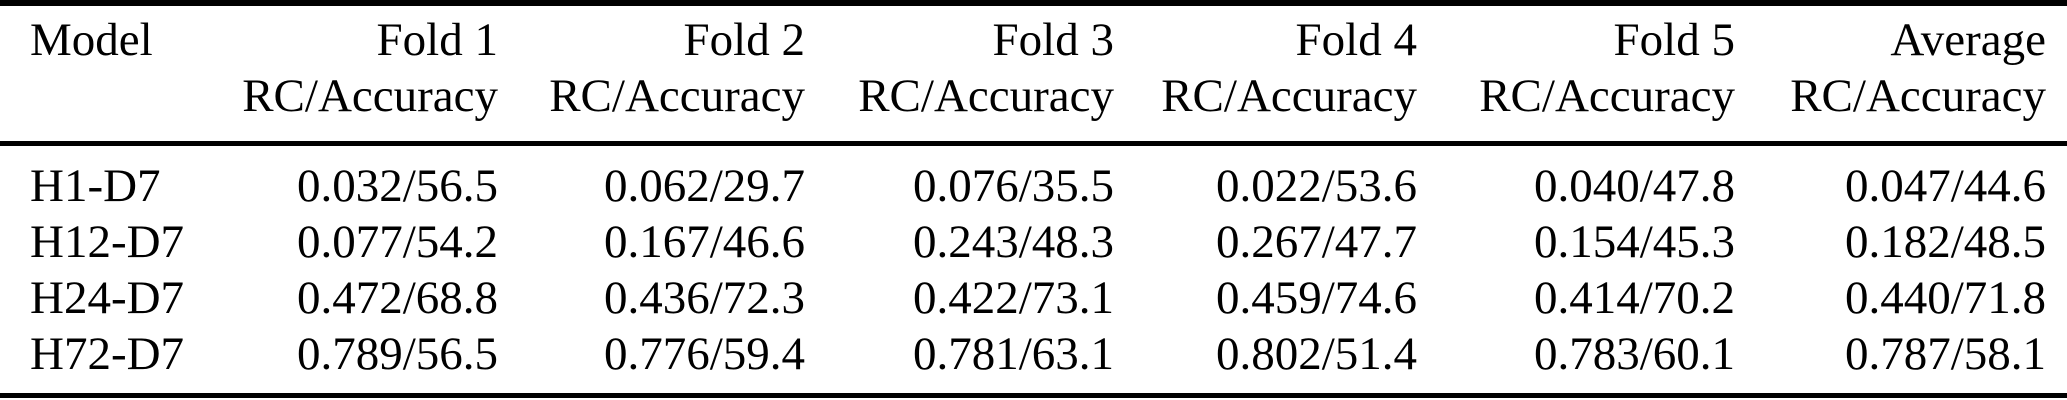  What do you see at coordinates (1607, 96) in the screenshot?
I see `column-header-fold-5-metric: RC/Accuracy` at bounding box center [1607, 96].